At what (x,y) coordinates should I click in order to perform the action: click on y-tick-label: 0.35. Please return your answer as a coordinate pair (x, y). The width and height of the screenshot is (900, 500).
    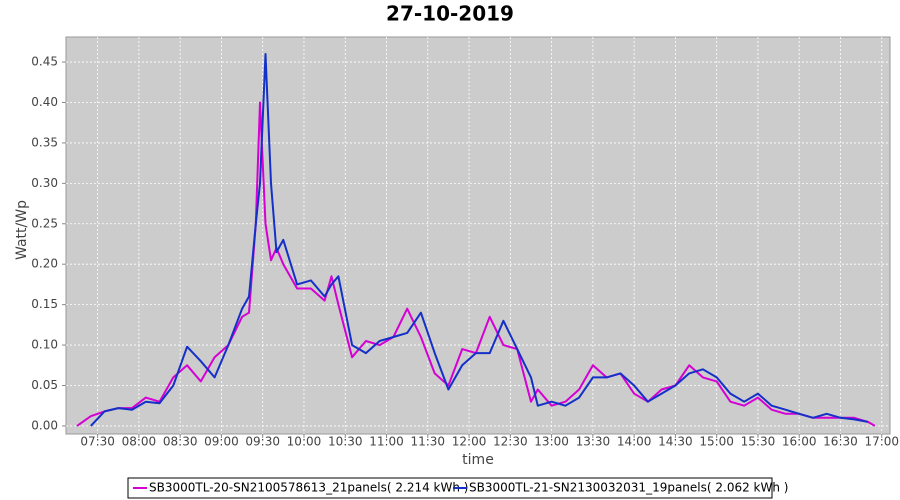
    Looking at the image, I should click on (44, 142).